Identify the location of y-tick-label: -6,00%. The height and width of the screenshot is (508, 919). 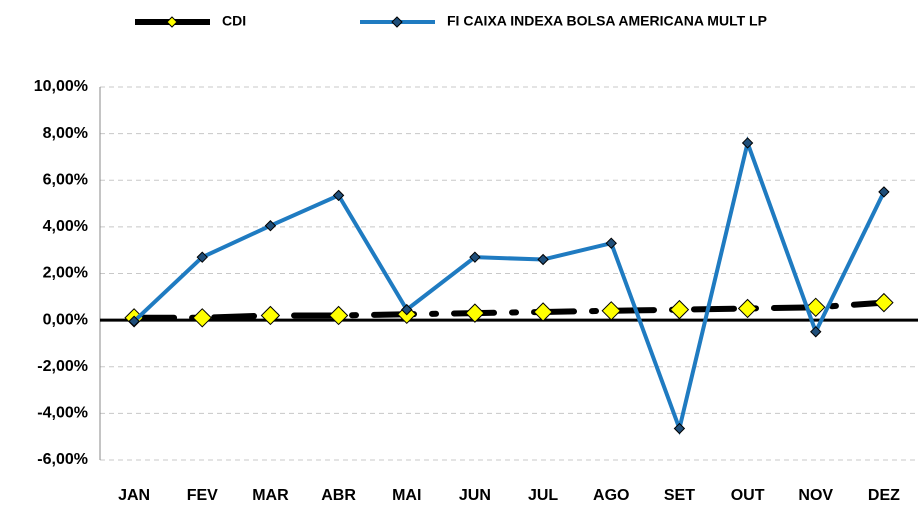
(62, 459).